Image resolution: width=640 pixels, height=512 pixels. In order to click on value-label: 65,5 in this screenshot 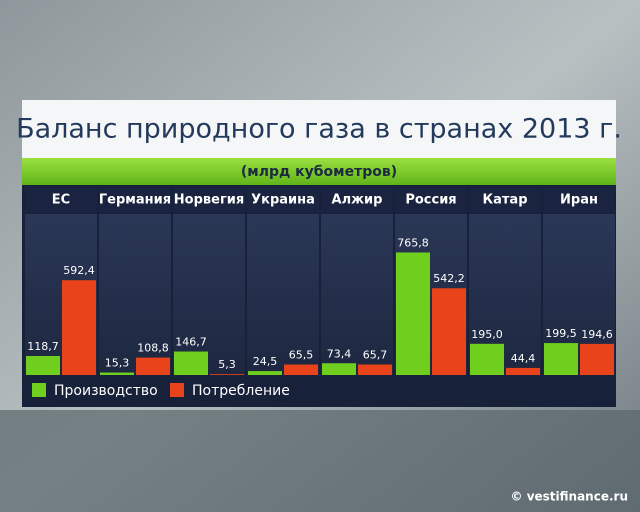, I will do `click(301, 355)`.